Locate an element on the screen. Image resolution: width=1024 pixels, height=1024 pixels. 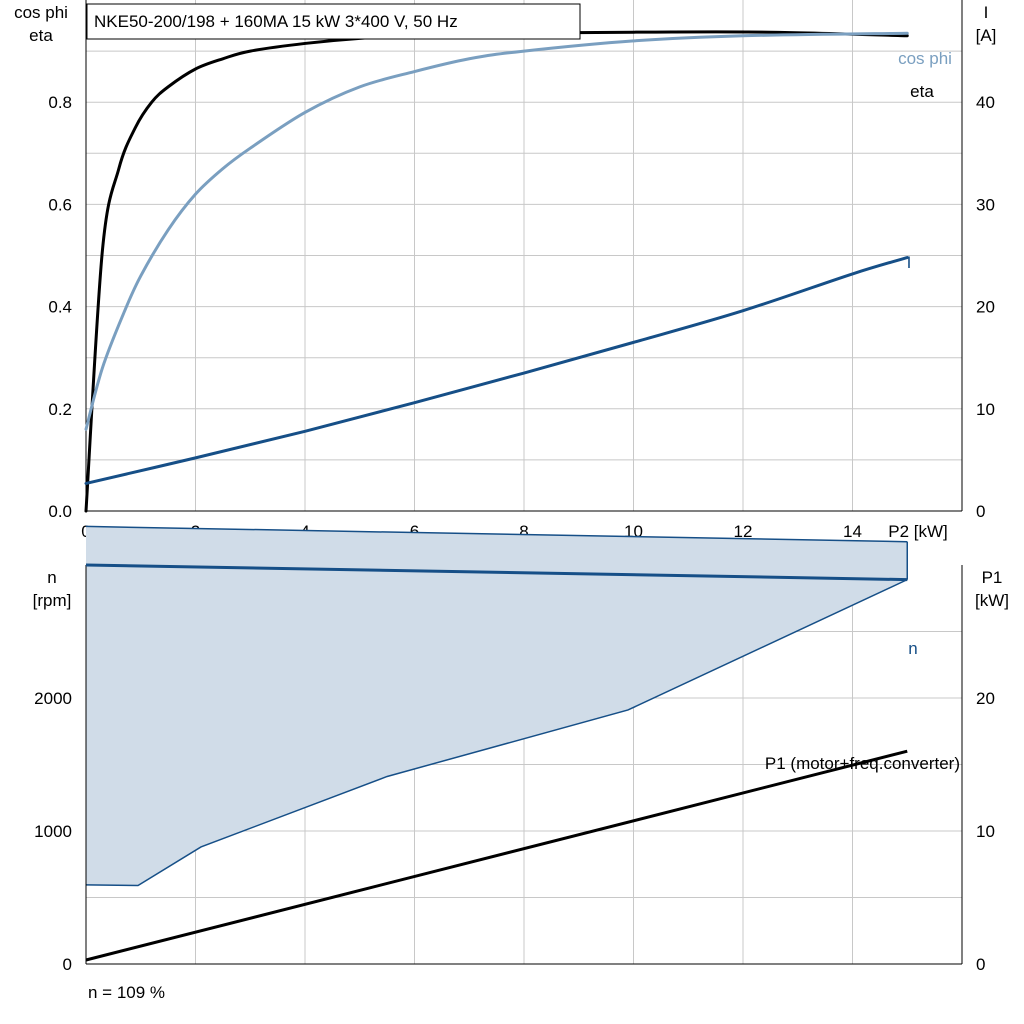
top-right-axis-label-line1: I is located at coordinates (986, 12).